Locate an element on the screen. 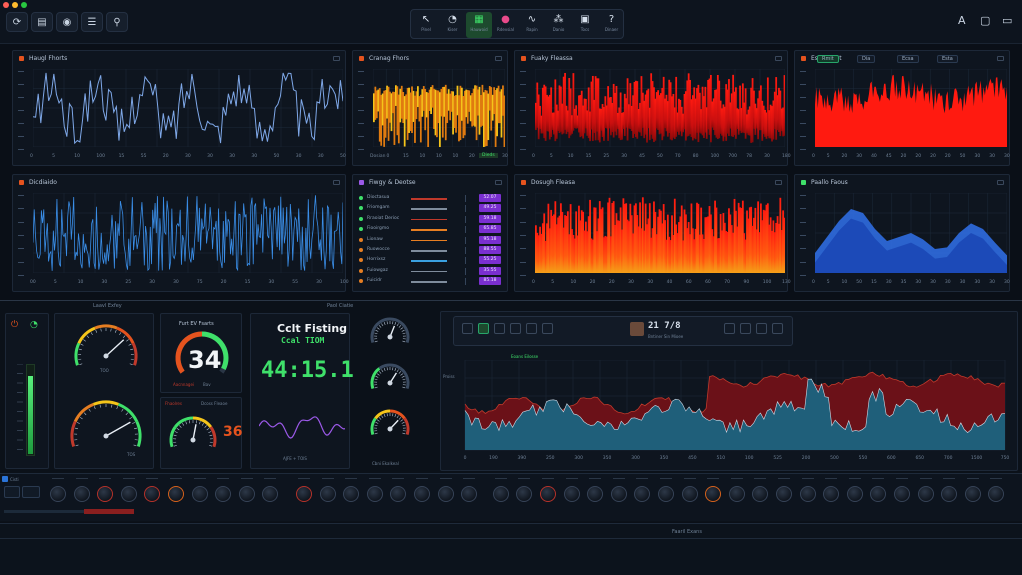 The image size is (1022, 575). power-icon: ⏻ is located at coordinates (15, 325).